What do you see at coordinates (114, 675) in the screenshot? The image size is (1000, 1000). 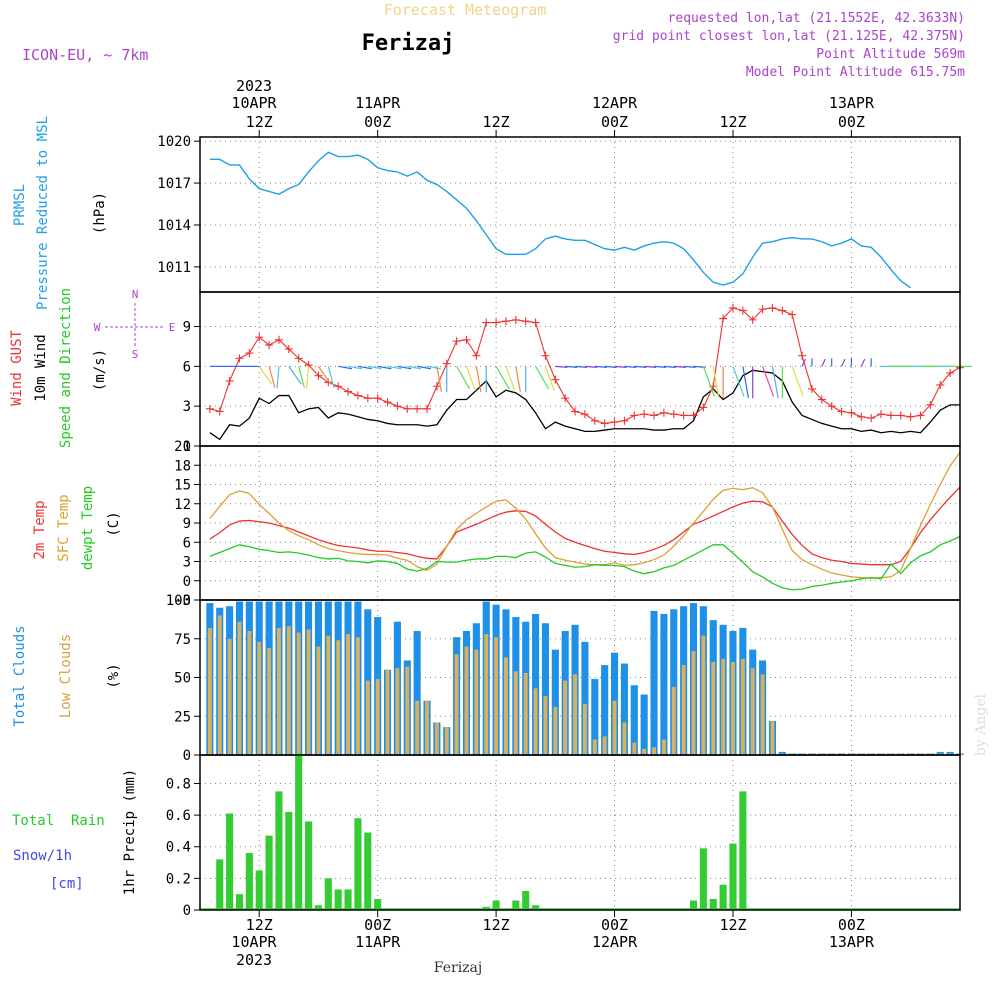 I see `cloud-unit: (%)` at bounding box center [114, 675].